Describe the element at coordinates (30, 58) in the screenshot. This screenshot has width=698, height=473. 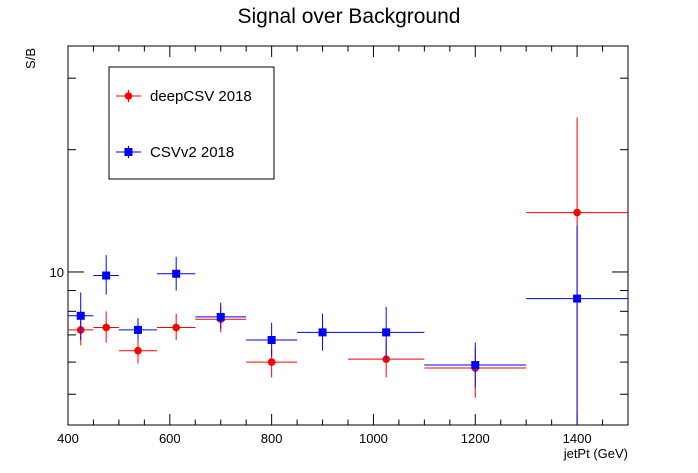
I see `y-axis-label: S/B` at that location.